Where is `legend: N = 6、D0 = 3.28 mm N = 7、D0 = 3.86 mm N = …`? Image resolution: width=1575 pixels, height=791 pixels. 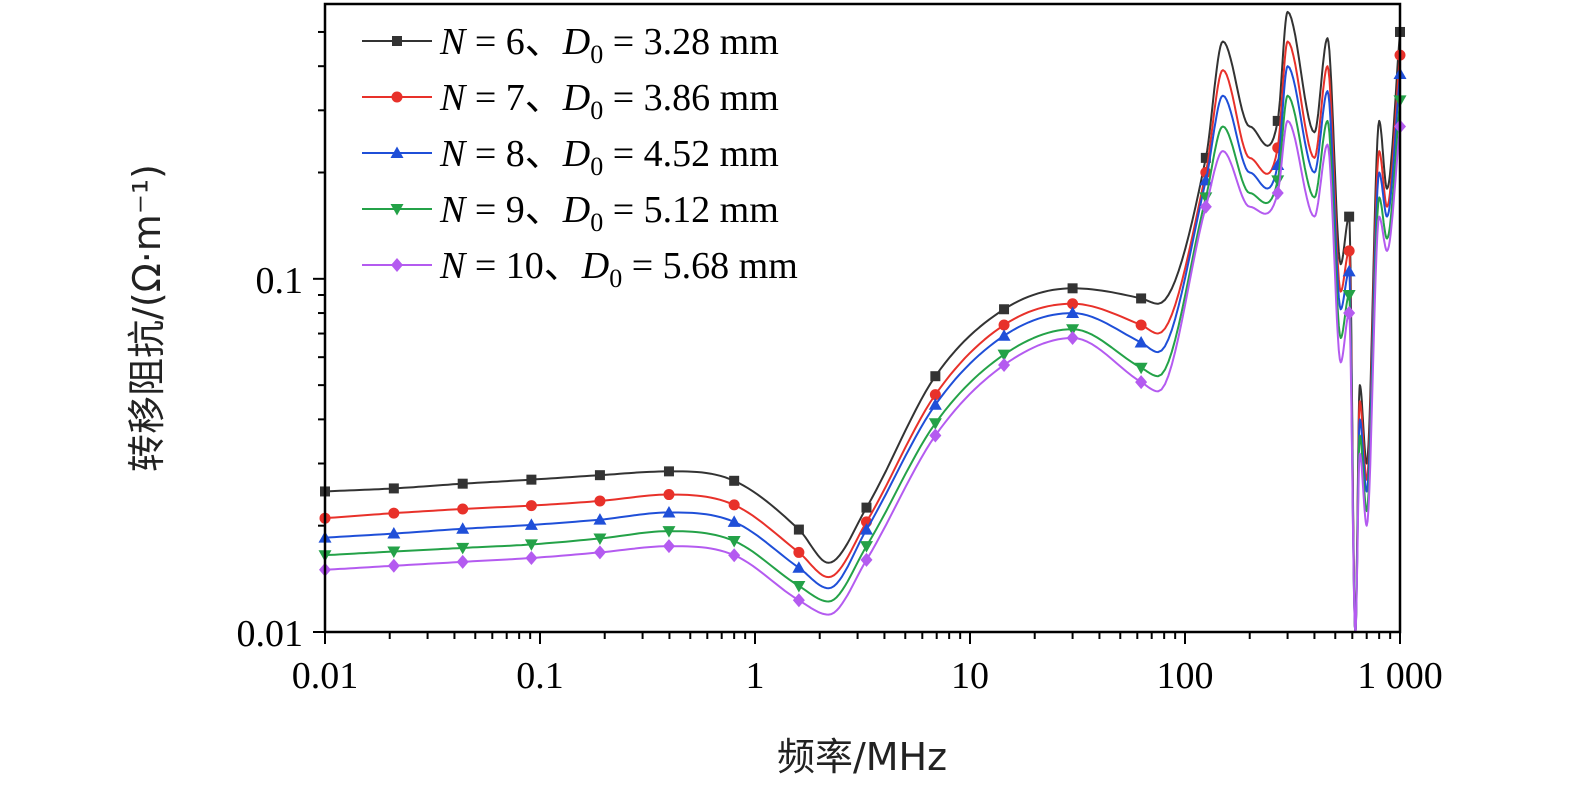
legend: N = 6、D0 = 3.28 mm N = 7、D0 = 3.86 mm N = … is located at coordinates (580, 157).